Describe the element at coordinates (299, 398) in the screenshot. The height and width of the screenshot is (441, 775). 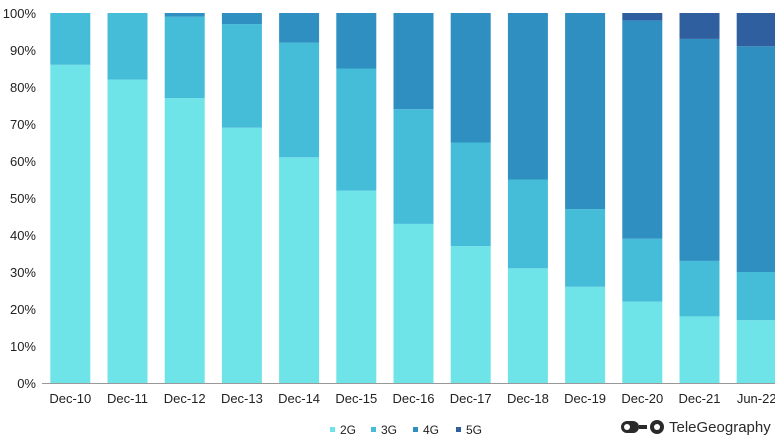
I see `x-tick-label: Dec-14` at that location.